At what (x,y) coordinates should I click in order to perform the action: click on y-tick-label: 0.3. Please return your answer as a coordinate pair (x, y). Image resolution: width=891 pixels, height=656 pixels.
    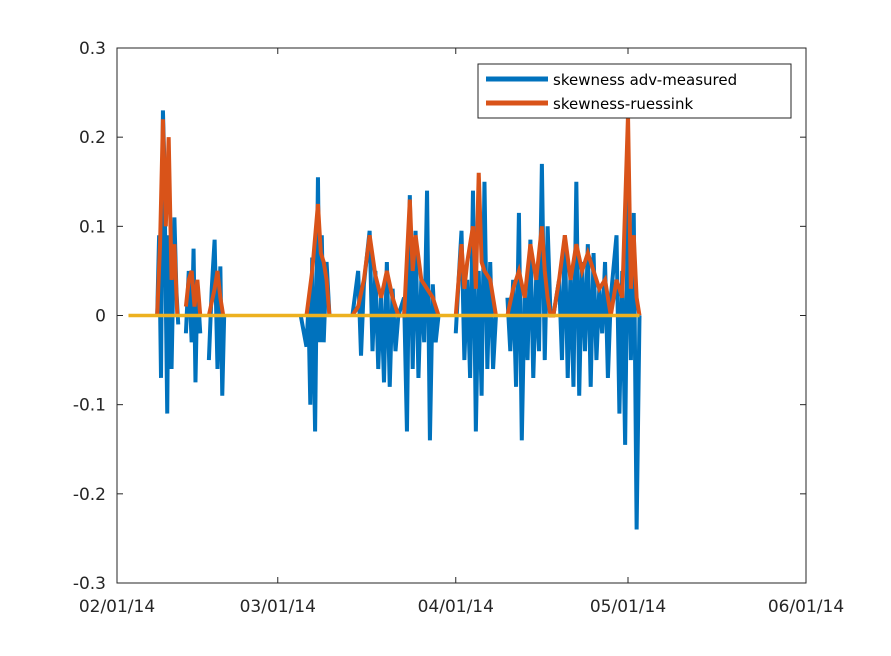
    Looking at the image, I should click on (92, 49).